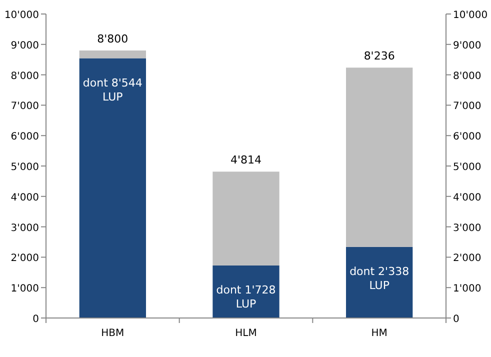 The height and width of the screenshot is (357, 491). I want to click on y2-tick-label: 5'000, so click(467, 167).